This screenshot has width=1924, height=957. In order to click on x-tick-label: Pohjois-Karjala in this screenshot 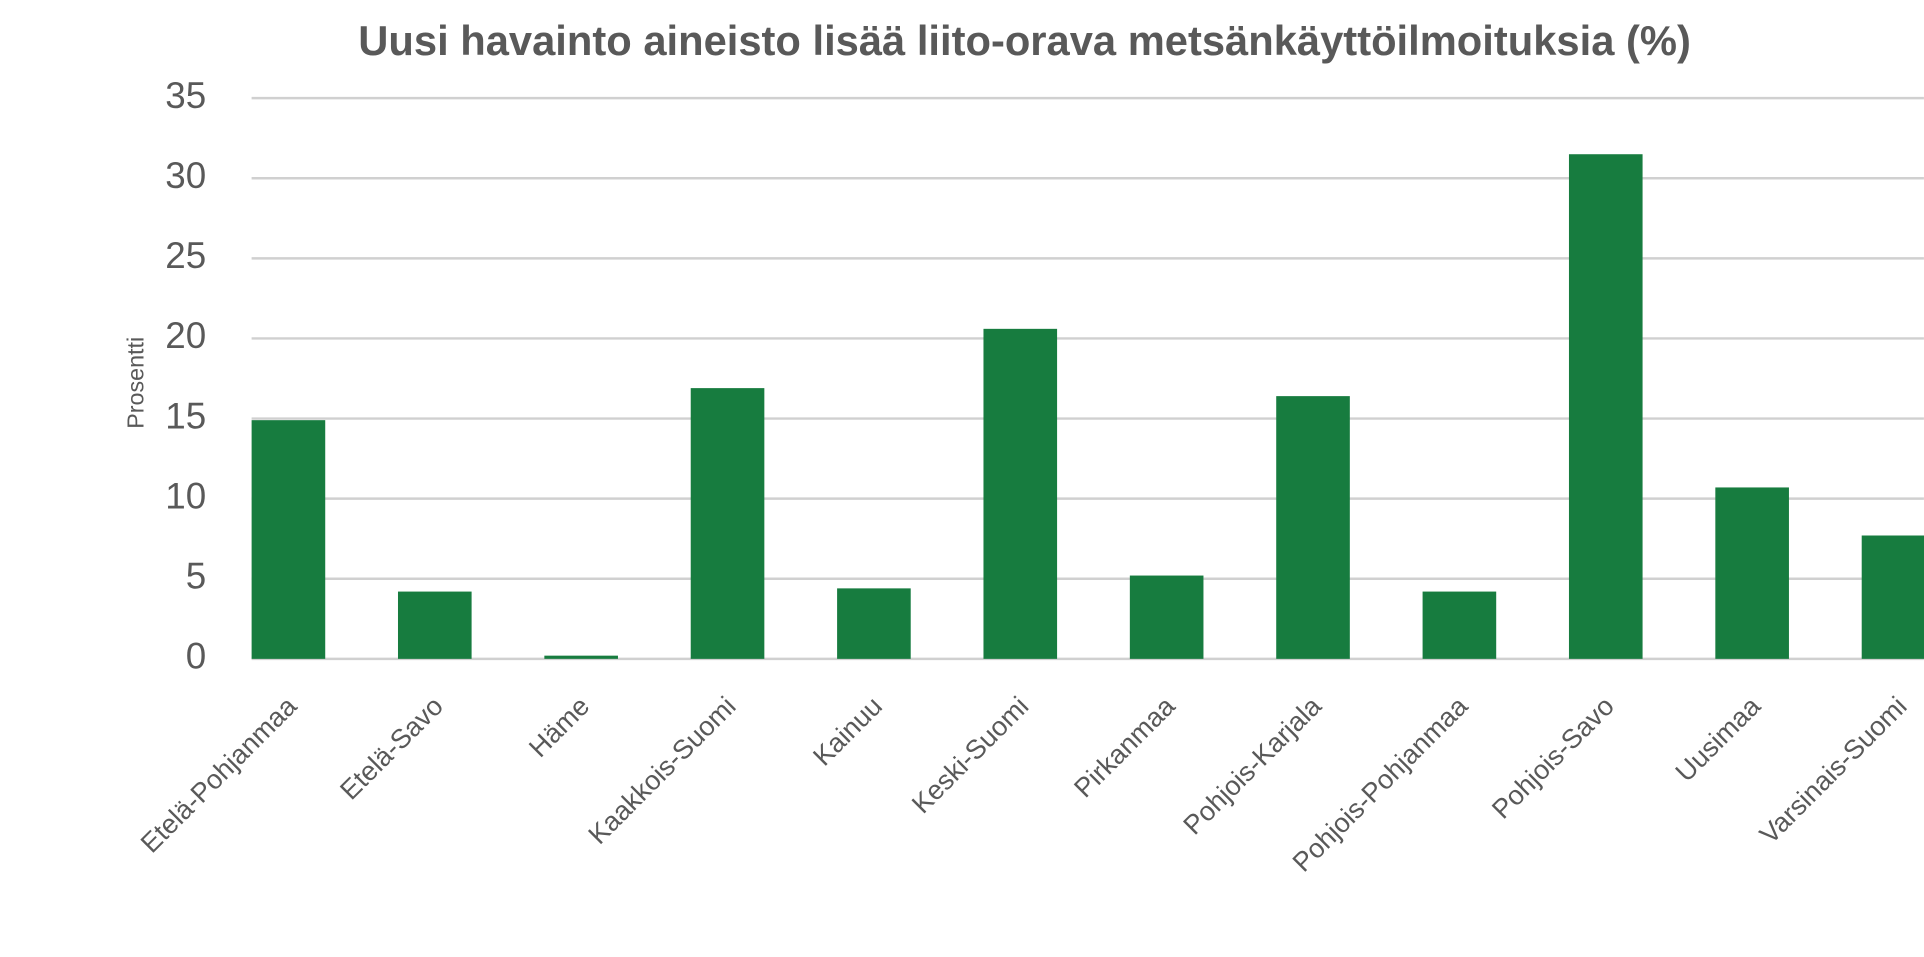, I will do `click(1253, 766)`.